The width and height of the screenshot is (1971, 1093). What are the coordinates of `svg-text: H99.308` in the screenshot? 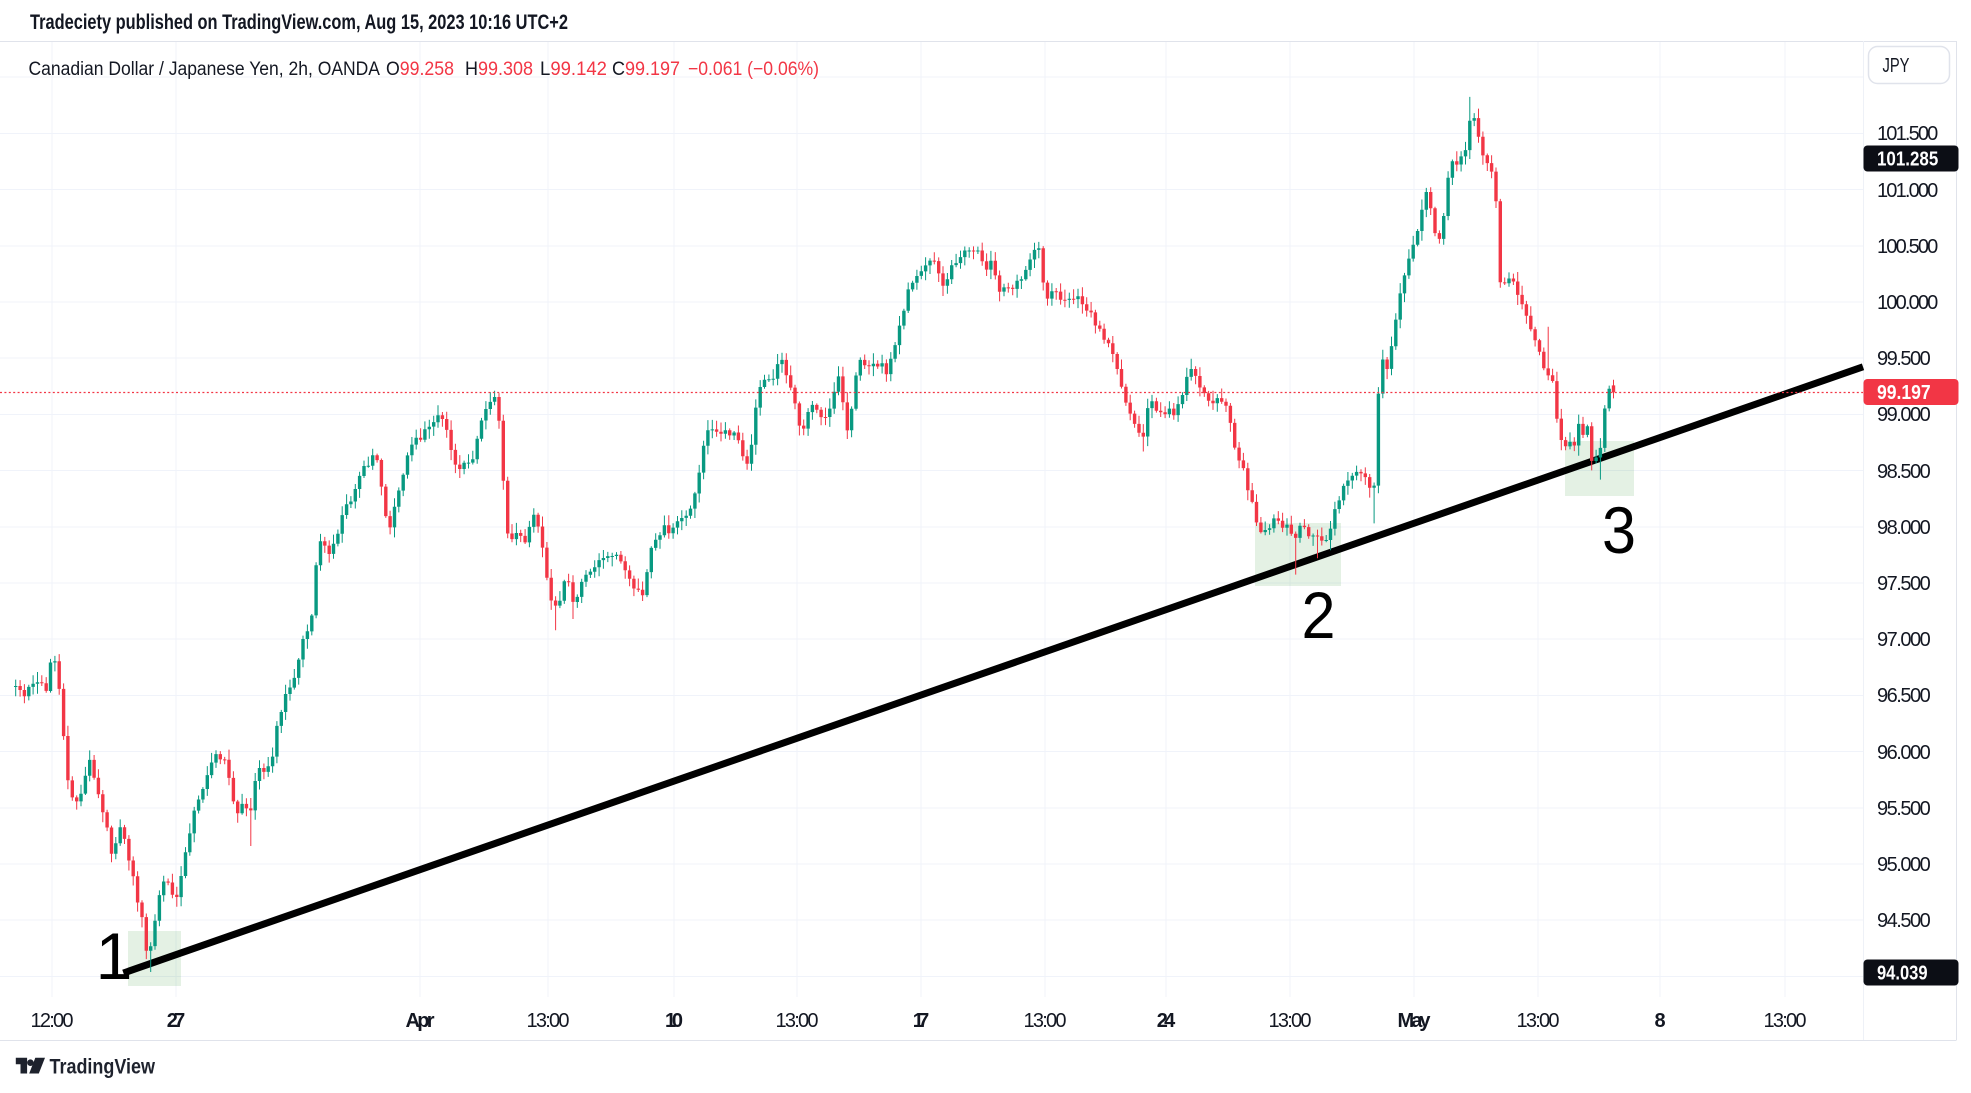 It's located at (499, 69).